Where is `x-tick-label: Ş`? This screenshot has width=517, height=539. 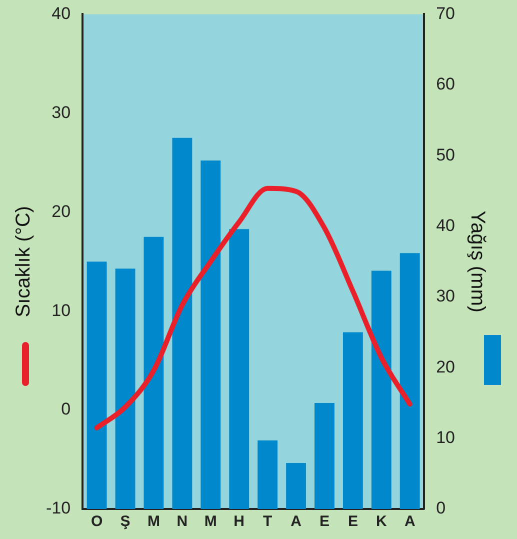
x-tick-label: Ş is located at coordinates (125, 521).